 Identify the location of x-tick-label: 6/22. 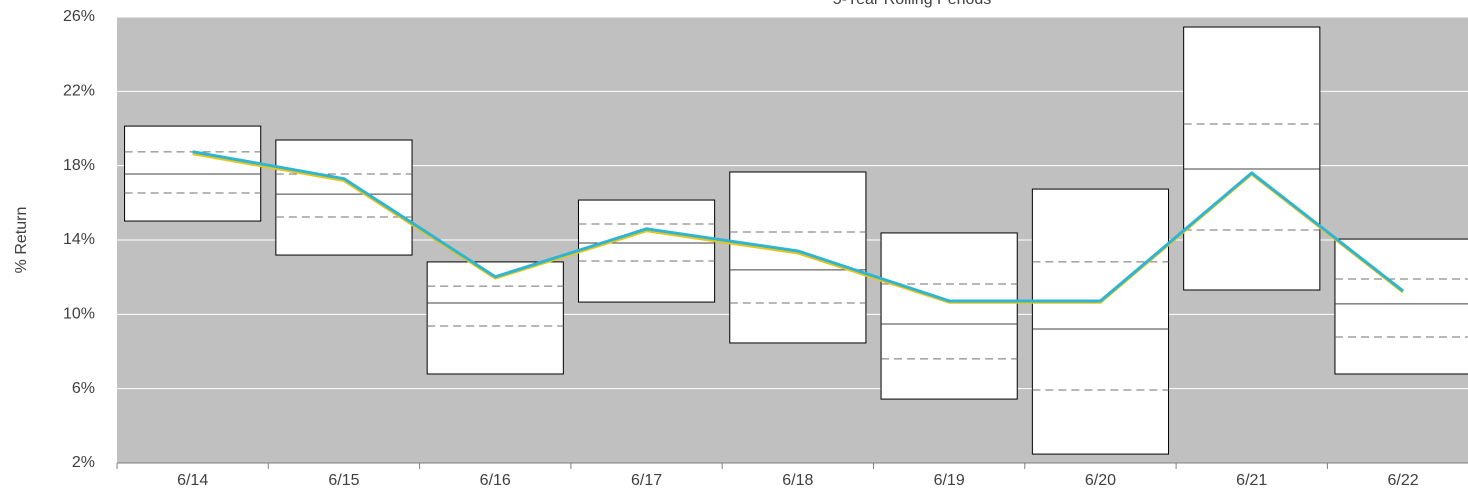
(1402, 480).